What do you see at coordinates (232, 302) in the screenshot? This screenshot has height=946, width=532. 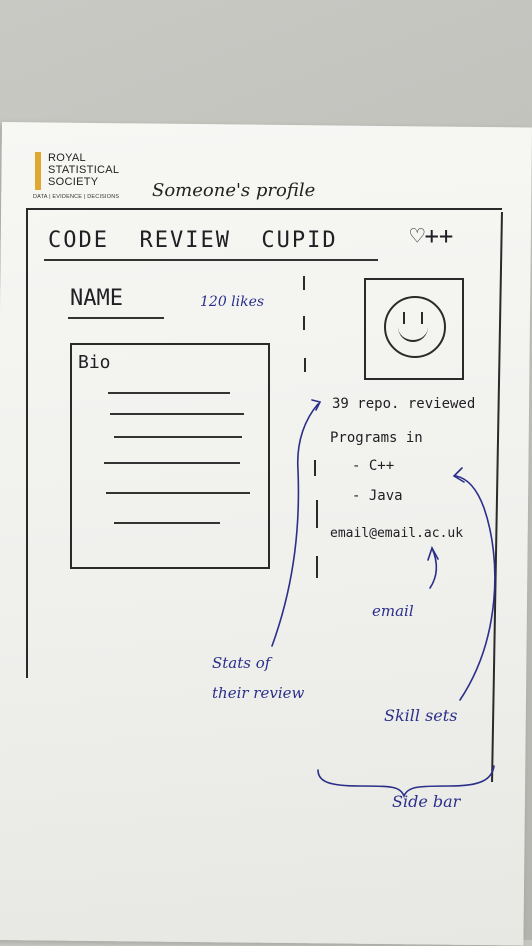 I see `likes-count: 120 likes` at bounding box center [232, 302].